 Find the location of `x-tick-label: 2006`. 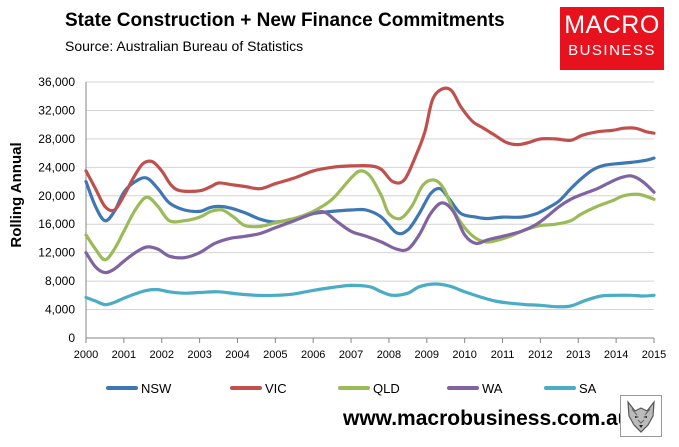

x-tick-label: 2006 is located at coordinates (313, 355).